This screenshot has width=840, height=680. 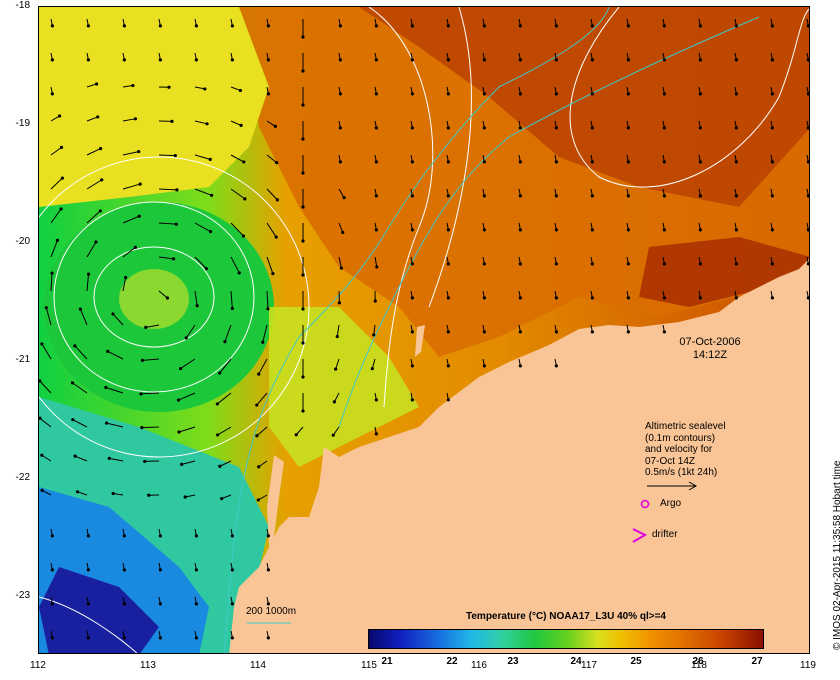 What do you see at coordinates (99, 610) in the screenshot?
I see `coldest-water-region` at bounding box center [99, 610].